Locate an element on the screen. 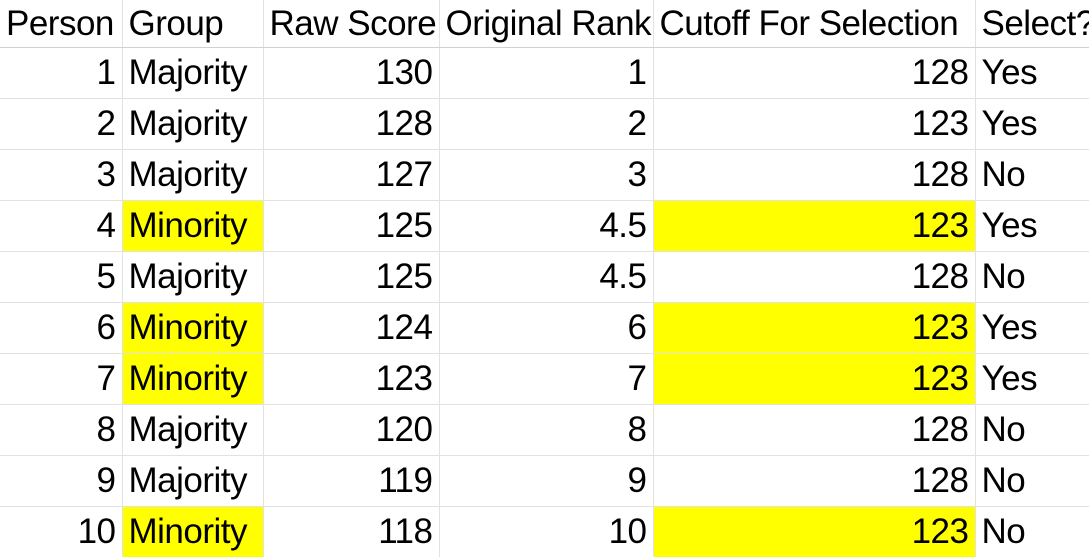  cell-raw-score: 123 is located at coordinates (351, 379).